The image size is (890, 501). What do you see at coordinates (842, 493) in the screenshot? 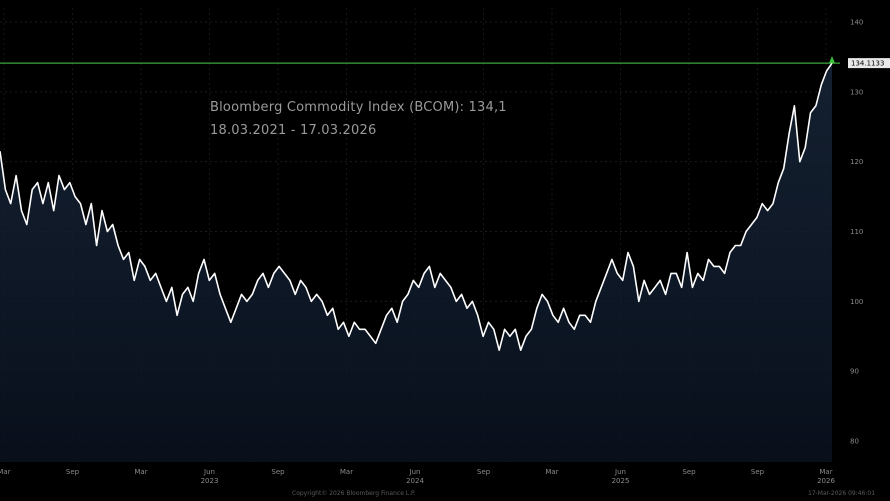
I see `footer-timestamp: 17-Mar-2026 09:46:01` at bounding box center [842, 493].